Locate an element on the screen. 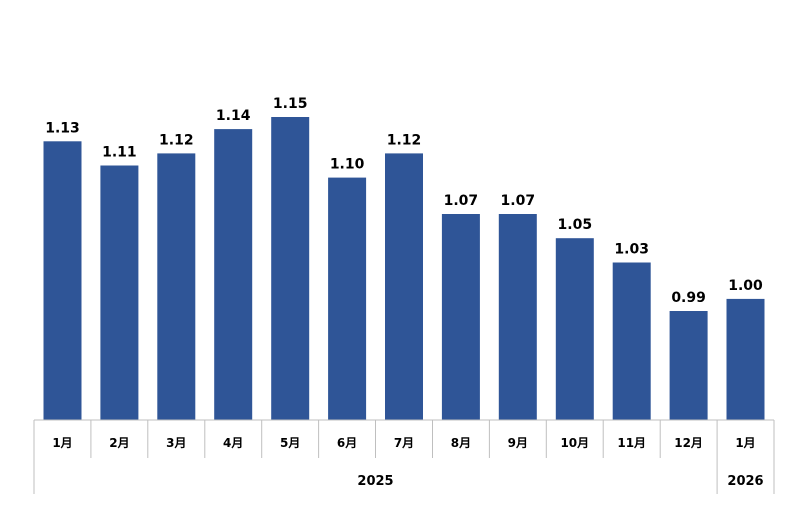 Image resolution: width=800 pixels, height=526 pixels. bar-value-label: 1.14 is located at coordinates (233, 116).